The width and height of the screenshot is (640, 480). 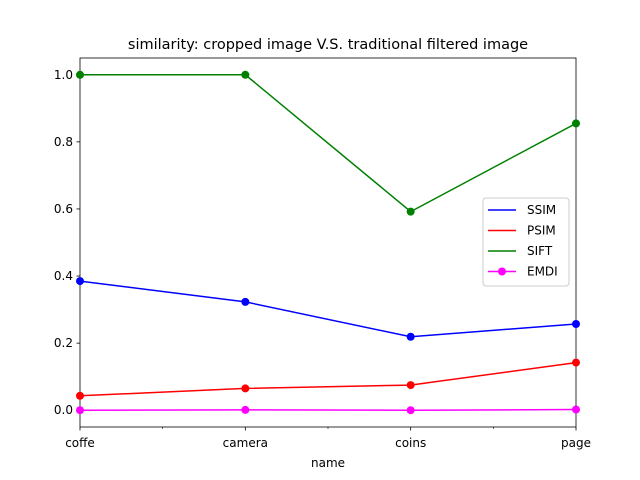 I want to click on legend-label-sift: SIFT, so click(x=540, y=251).